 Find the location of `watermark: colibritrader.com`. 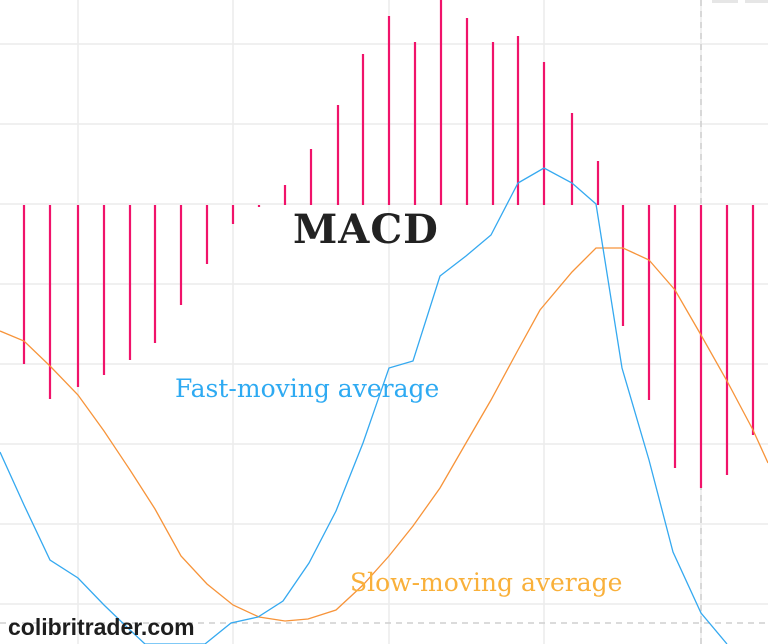

watermark: colibritrader.com is located at coordinates (101, 627).